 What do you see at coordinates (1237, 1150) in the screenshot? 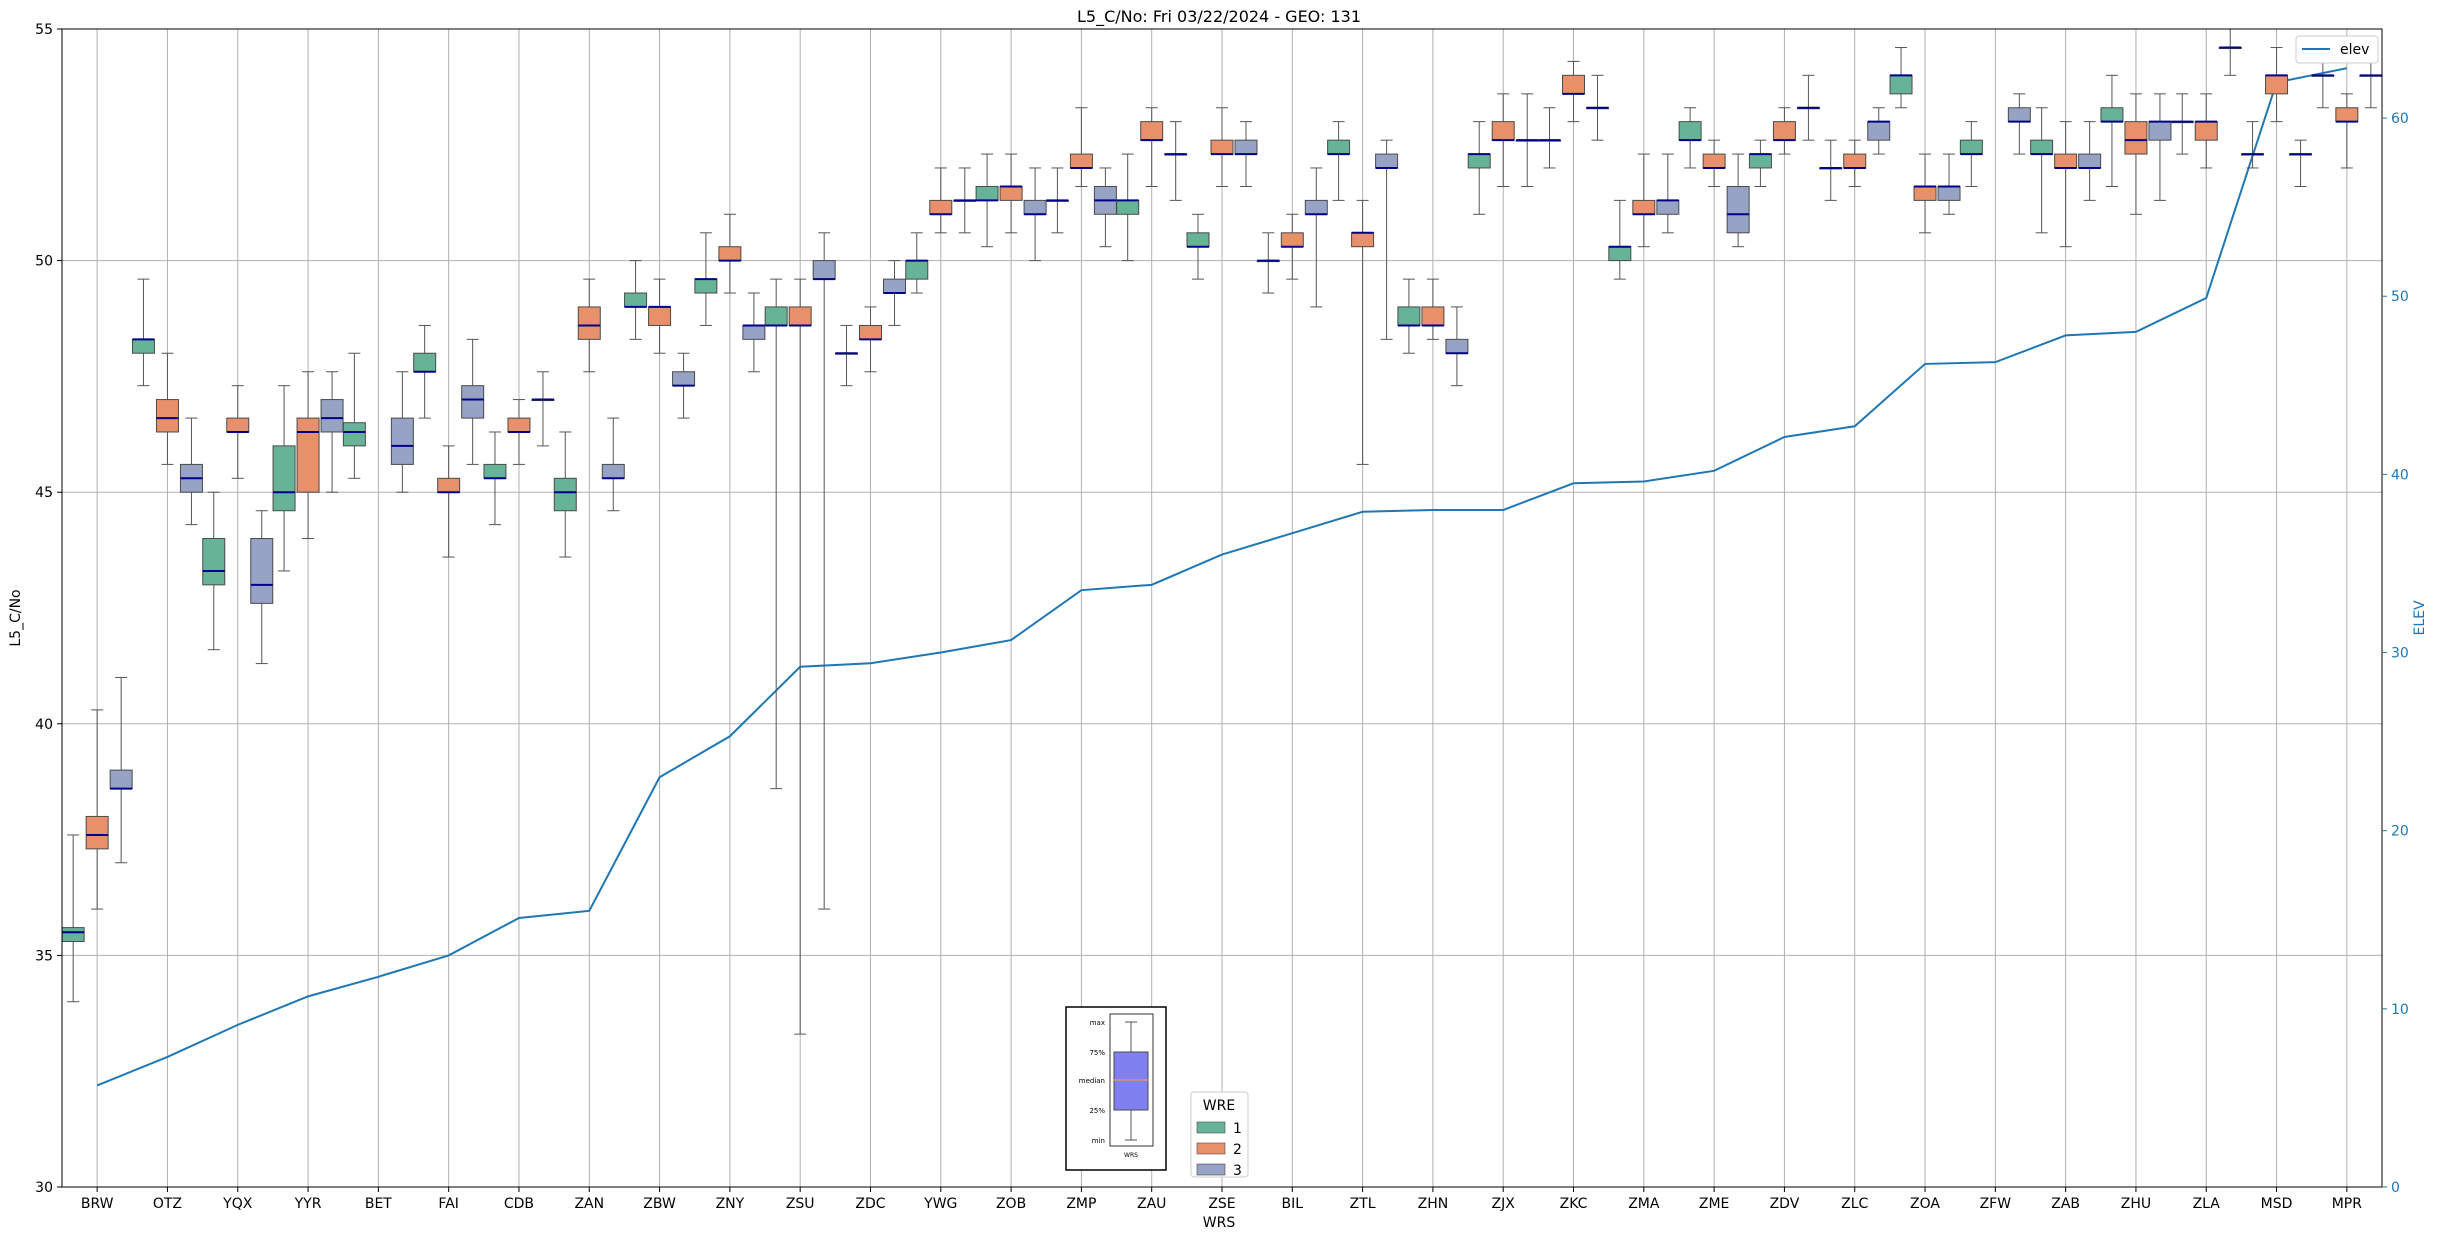
I see `legend-entry-label: 2` at bounding box center [1237, 1150].